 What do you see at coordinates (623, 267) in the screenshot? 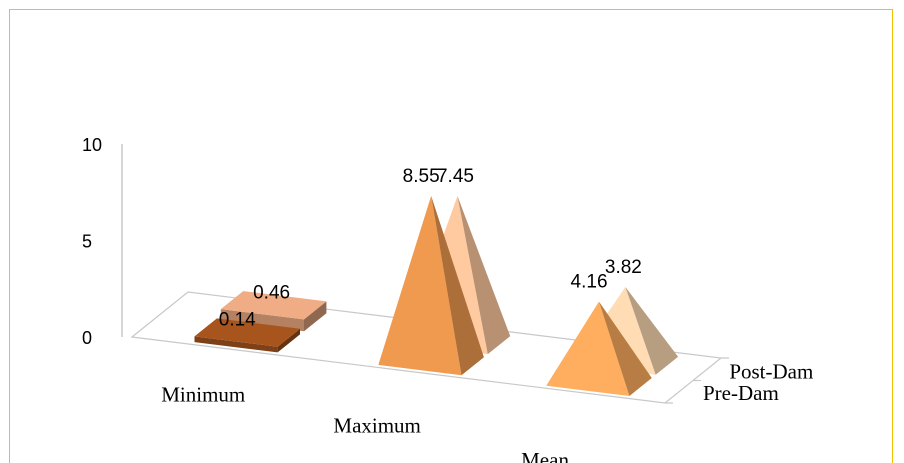
I see `data-label-post-dam-mean: 3.82` at bounding box center [623, 267].